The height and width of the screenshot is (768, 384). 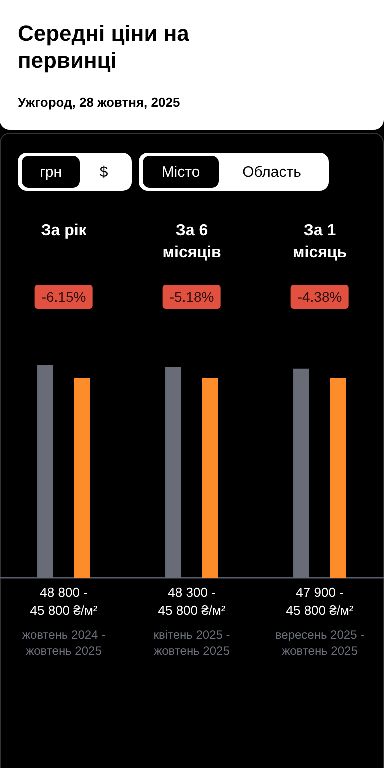 What do you see at coordinates (320, 242) in the screenshot?
I see `x-tick-label: За 1 місяць` at bounding box center [320, 242].